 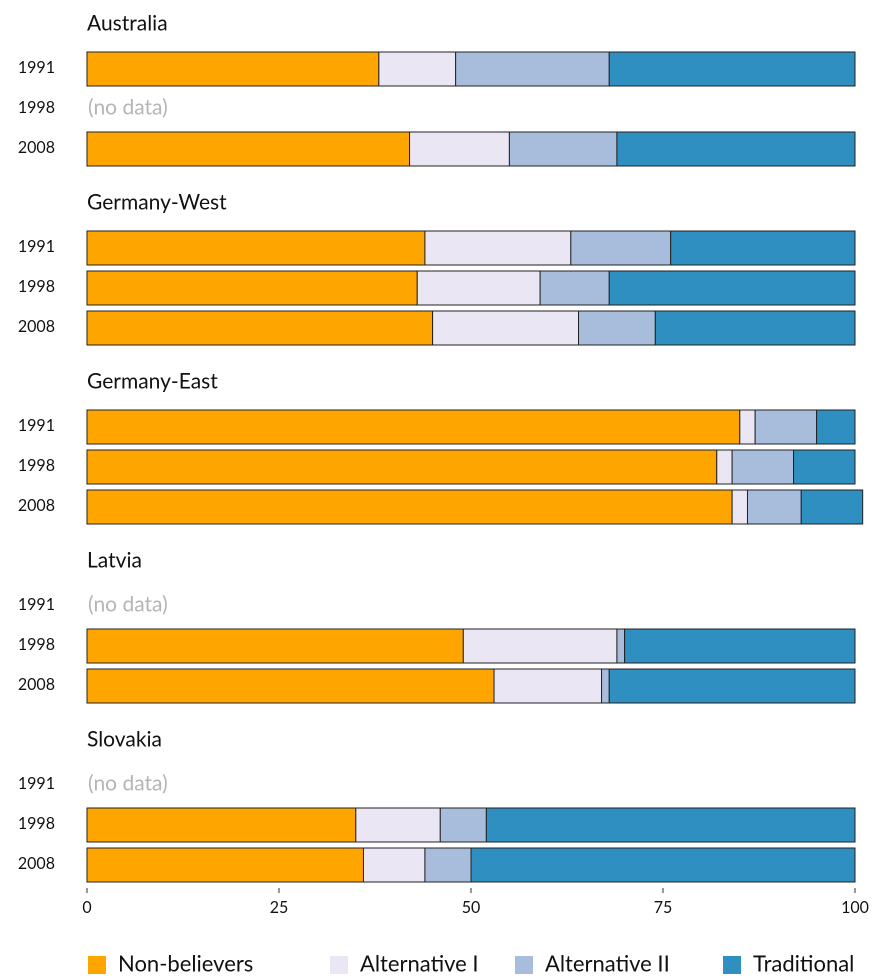 What do you see at coordinates (471, 907) in the screenshot?
I see `x-tick-label: 50` at bounding box center [471, 907].